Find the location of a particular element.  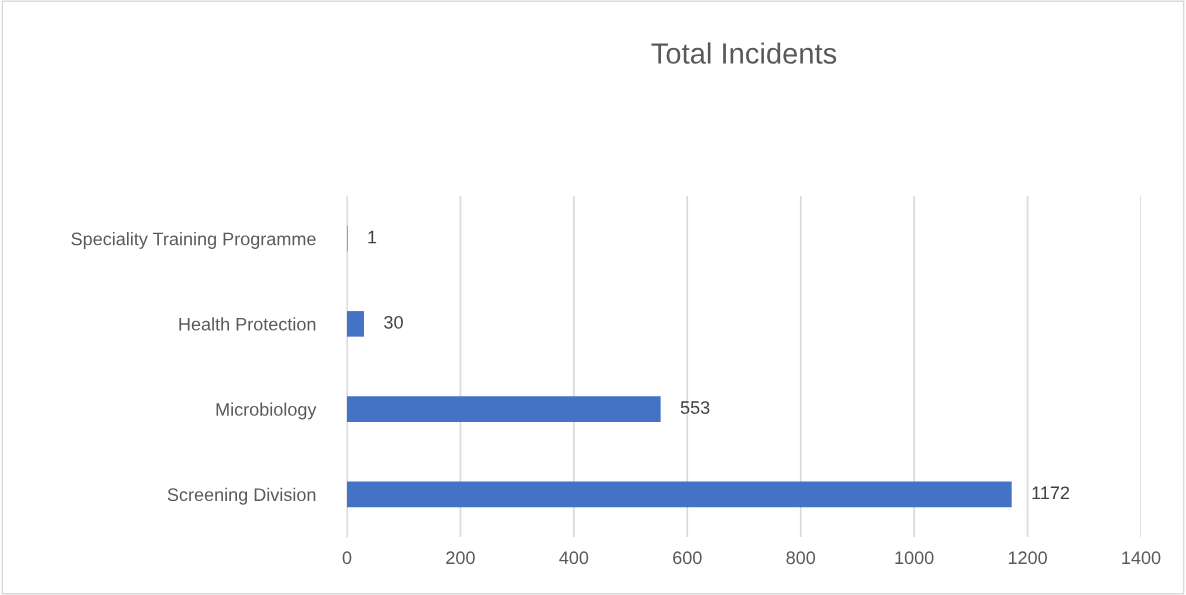

y-tick-label: Speciality Training Programme is located at coordinates (193, 240).